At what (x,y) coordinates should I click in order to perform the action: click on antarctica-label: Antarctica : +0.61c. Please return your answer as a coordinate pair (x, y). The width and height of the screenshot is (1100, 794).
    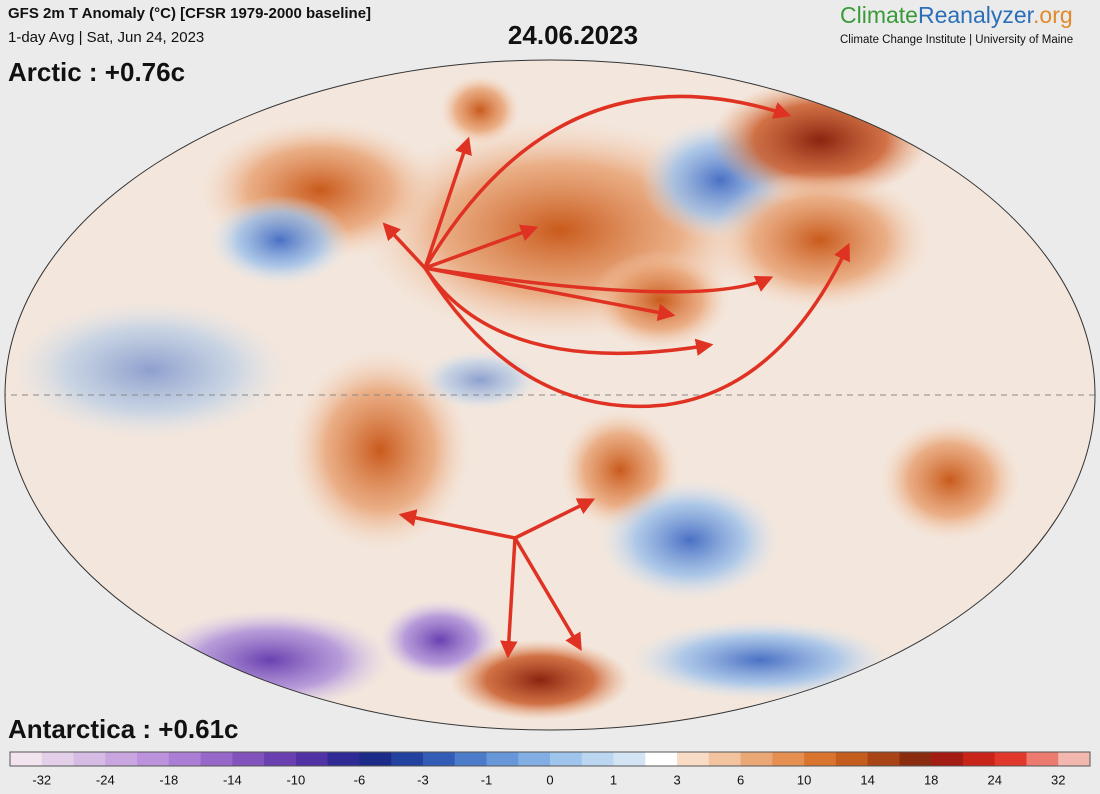
    Looking at the image, I should click on (123, 729).